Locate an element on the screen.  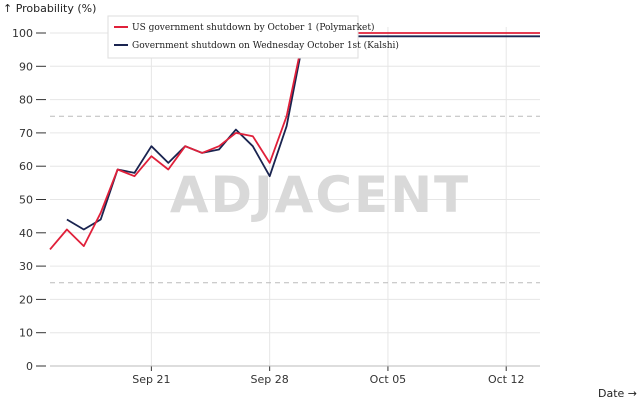
x-tick-label: Sep 28 is located at coordinates (270, 379).